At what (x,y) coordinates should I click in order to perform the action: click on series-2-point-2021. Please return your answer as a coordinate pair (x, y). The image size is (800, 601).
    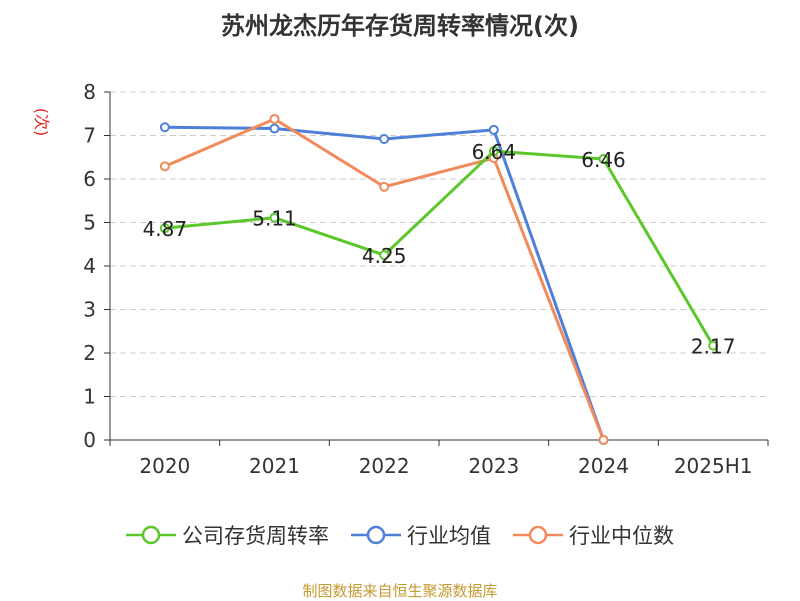
    Looking at the image, I should click on (274, 118).